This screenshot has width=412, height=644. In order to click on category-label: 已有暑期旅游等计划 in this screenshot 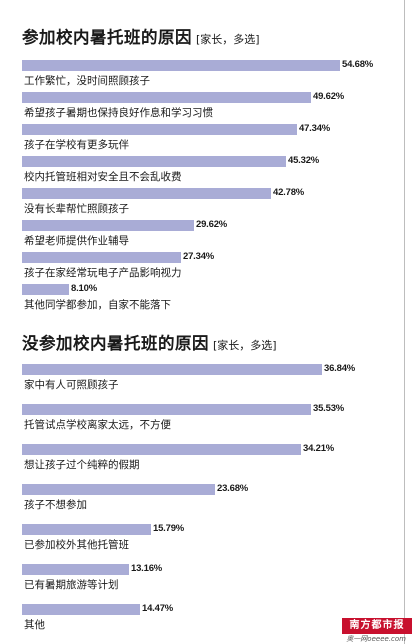, I will do `click(71, 585)`.